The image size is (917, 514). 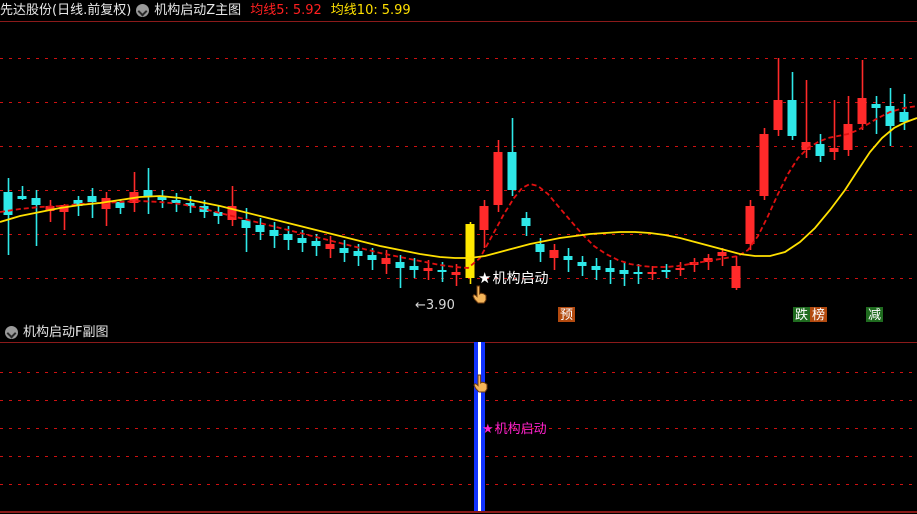 What do you see at coordinates (396, 10) in the screenshot?
I see `ma10-value: 5.99` at bounding box center [396, 10].